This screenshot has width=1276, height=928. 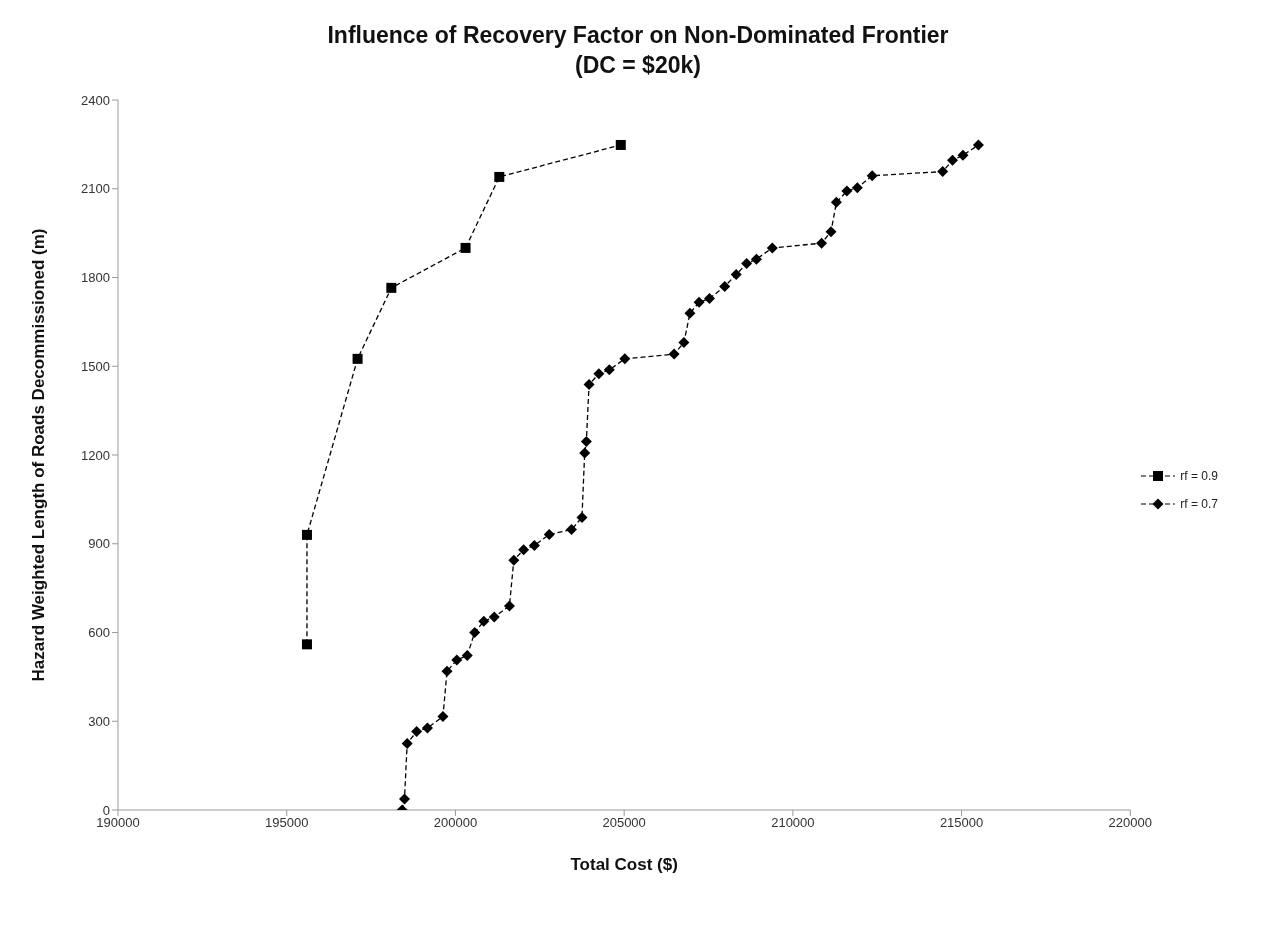 I want to click on x-tick-label: 210000, so click(x=793, y=823).